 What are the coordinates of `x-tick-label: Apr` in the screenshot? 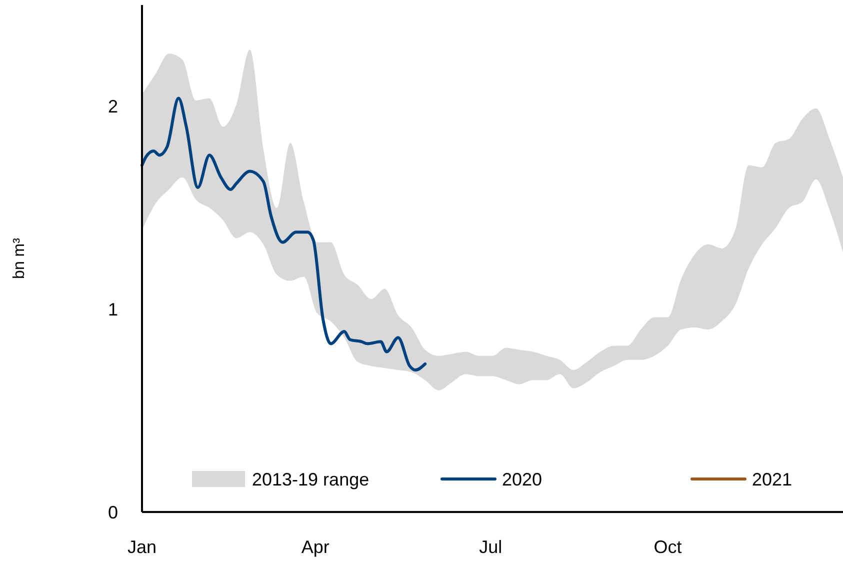 It's located at (315, 547).